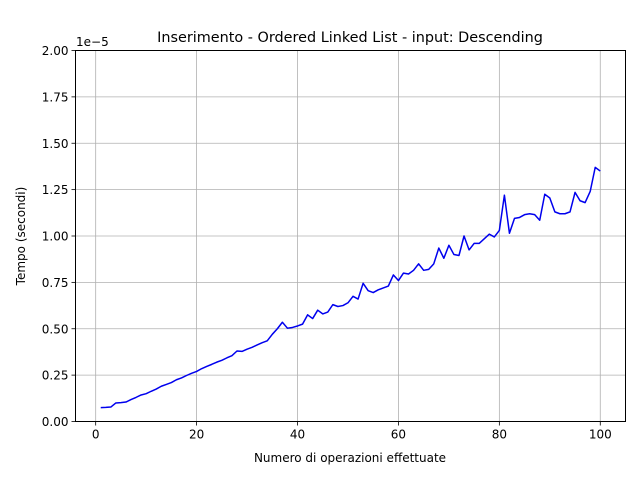 This screenshot has width=640, height=480. I want to click on x-tick-label: 60, so click(398, 435).